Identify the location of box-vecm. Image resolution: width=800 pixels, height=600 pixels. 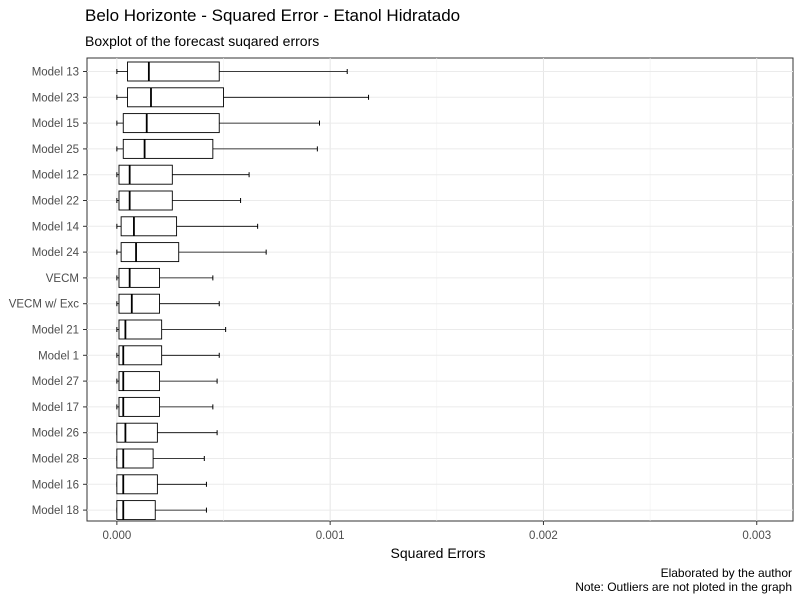
(165, 277).